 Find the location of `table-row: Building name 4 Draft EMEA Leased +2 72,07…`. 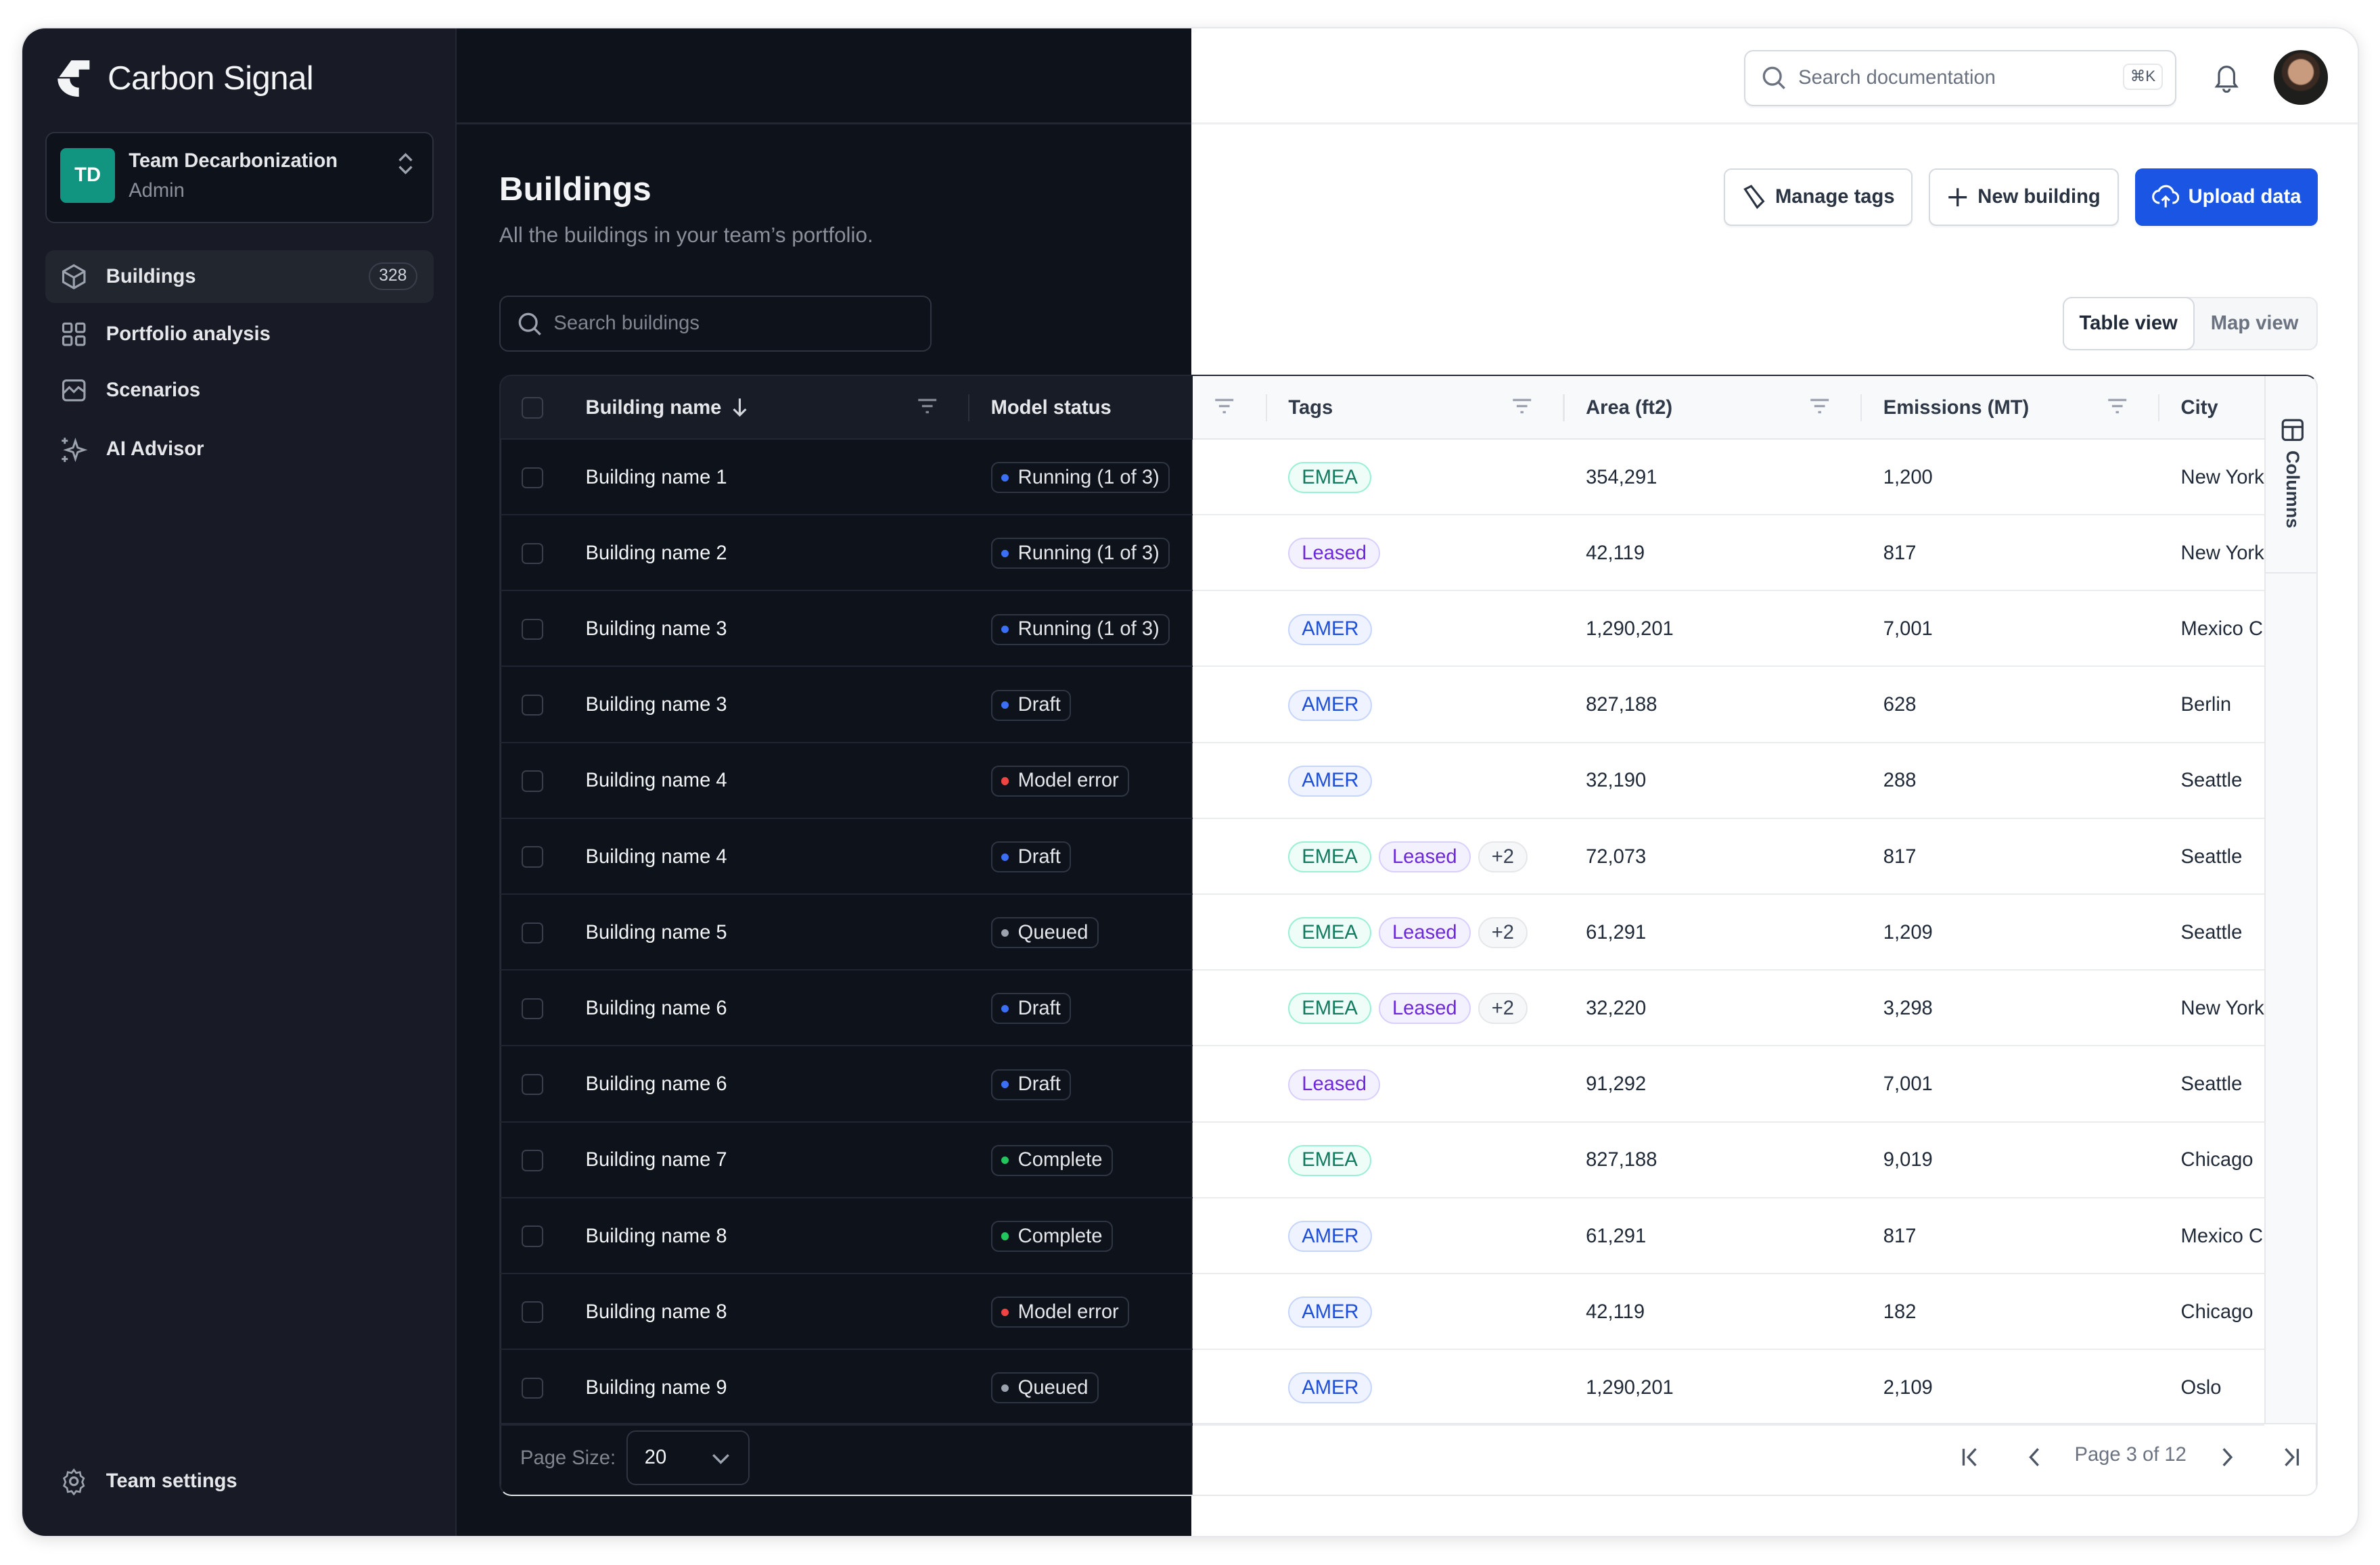

table-row: Building name 4 Draft EMEA Leased +2 72,07… is located at coordinates (1382, 857).